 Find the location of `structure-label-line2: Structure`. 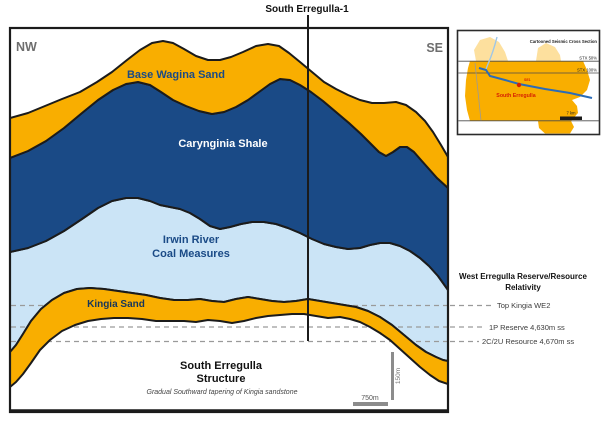

structure-label-line2: Structure is located at coordinates (221, 379).